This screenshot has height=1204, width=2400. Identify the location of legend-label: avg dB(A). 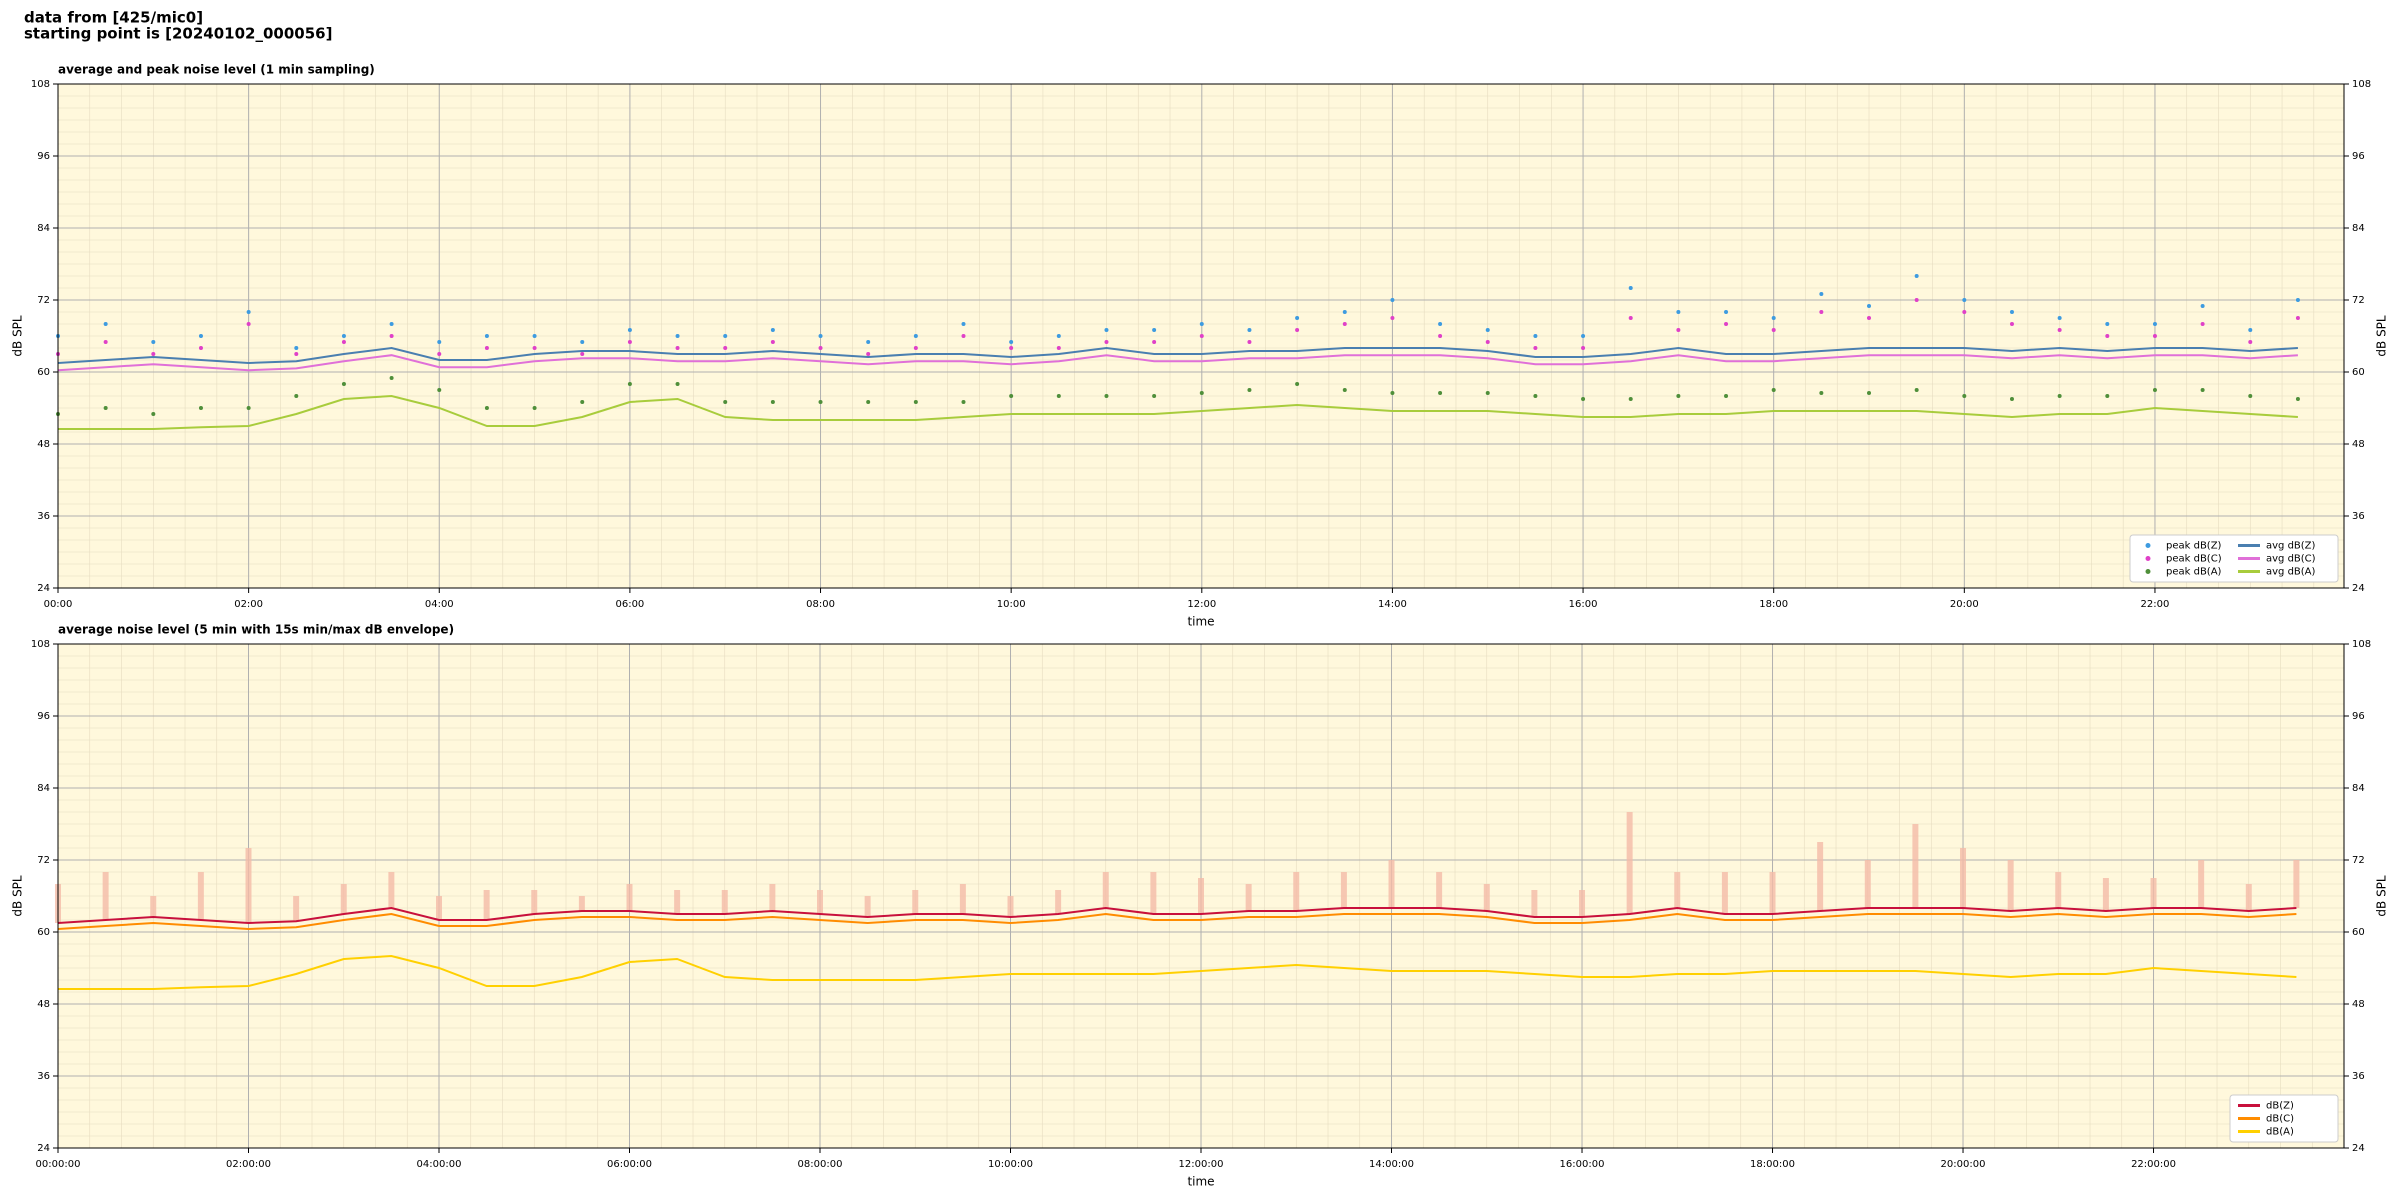
(2291, 572).